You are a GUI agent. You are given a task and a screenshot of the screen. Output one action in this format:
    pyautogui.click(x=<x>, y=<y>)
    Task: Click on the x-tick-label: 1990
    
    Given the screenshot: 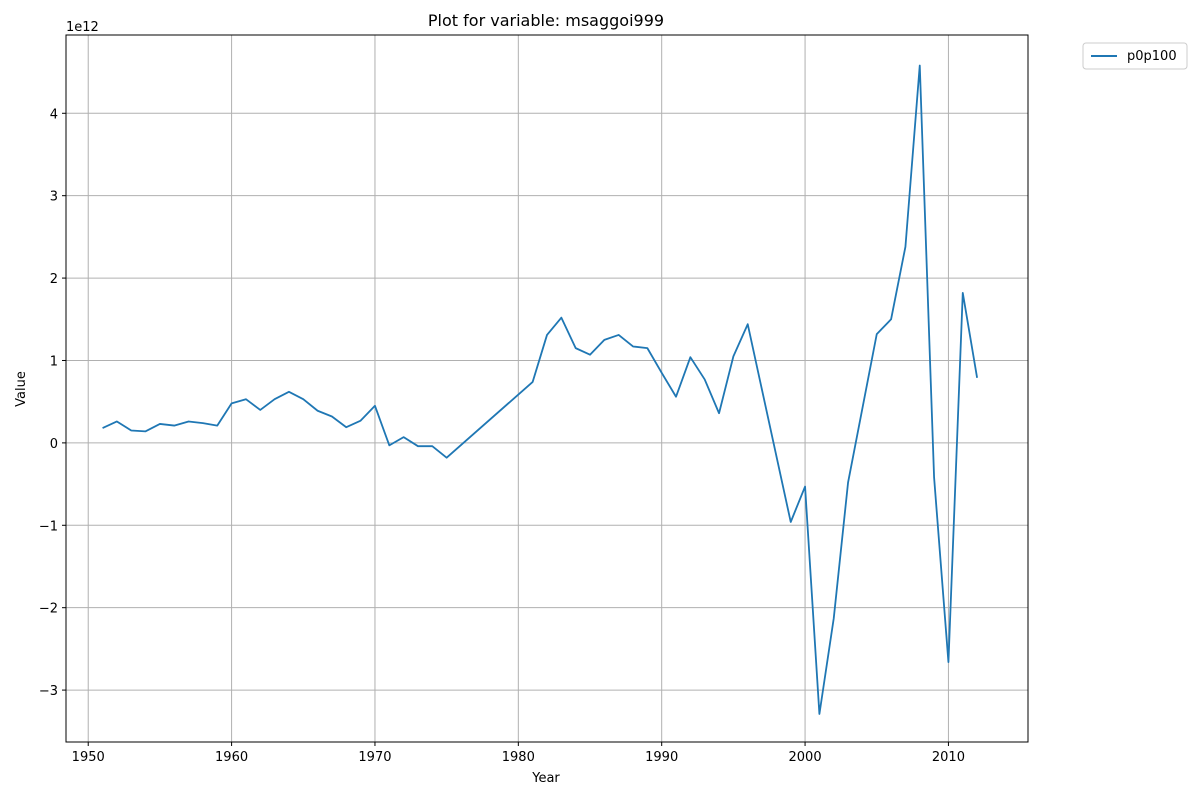 What is the action you would take?
    pyautogui.click(x=661, y=757)
    